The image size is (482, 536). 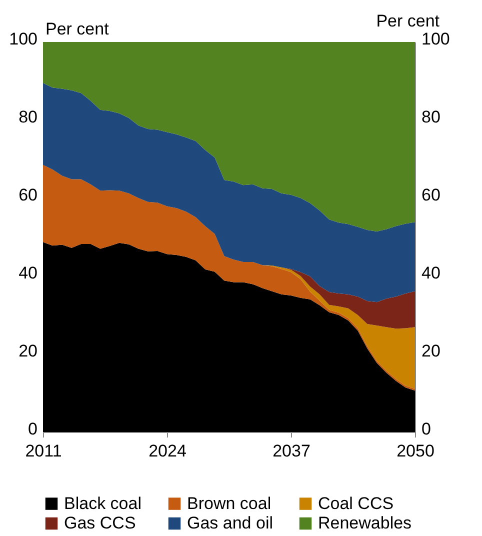 I want to click on y2-axis-title: Per cent, so click(x=408, y=21).